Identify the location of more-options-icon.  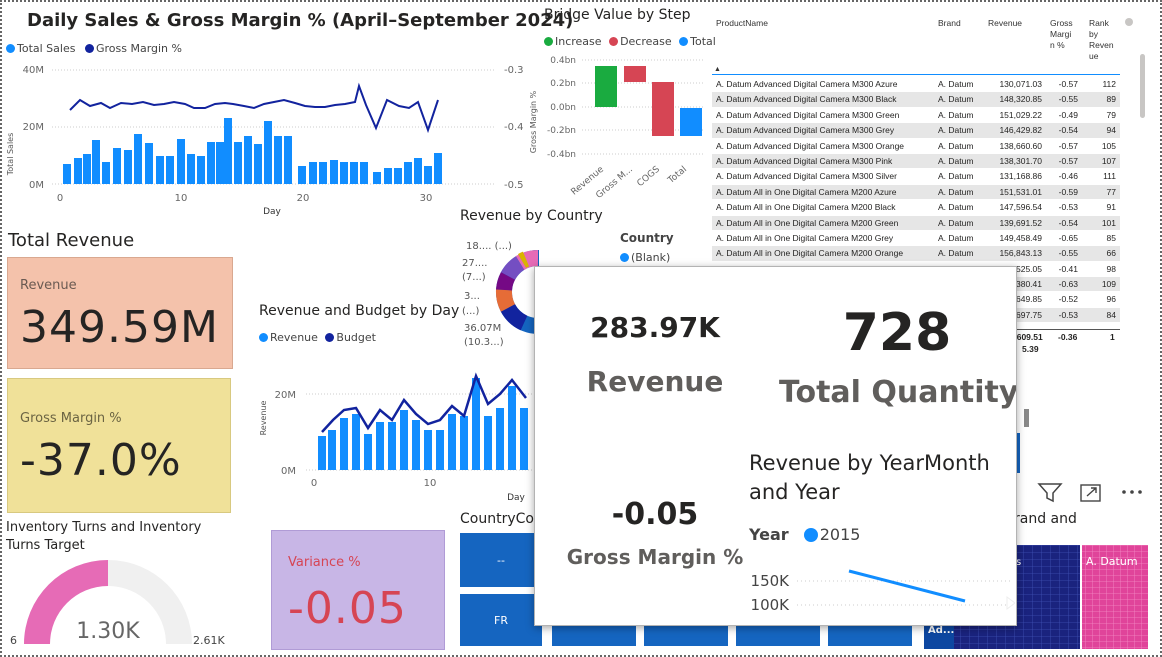
(1132, 492).